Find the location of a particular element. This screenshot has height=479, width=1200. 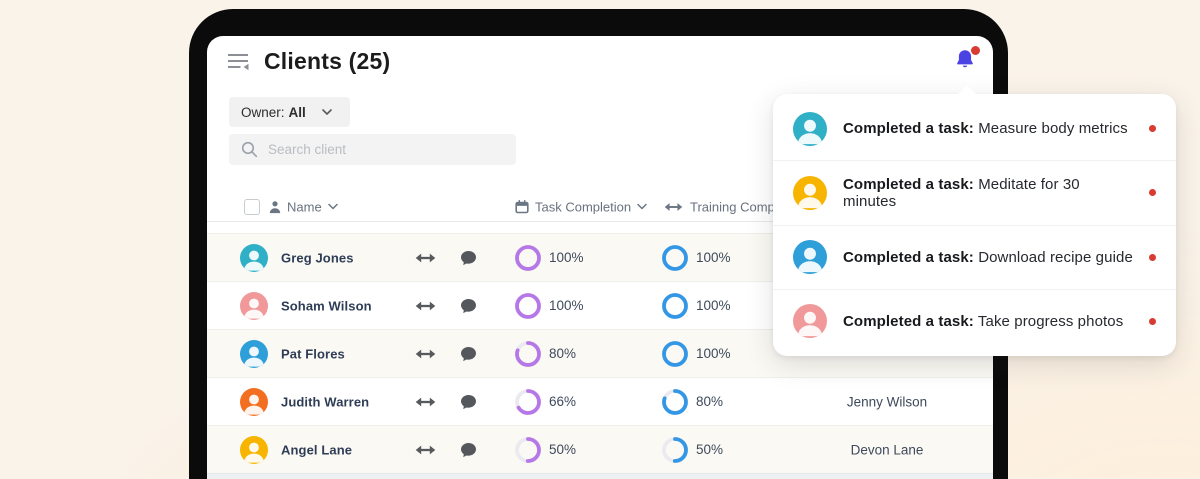

client-name: Soham Wilson is located at coordinates (326, 305).